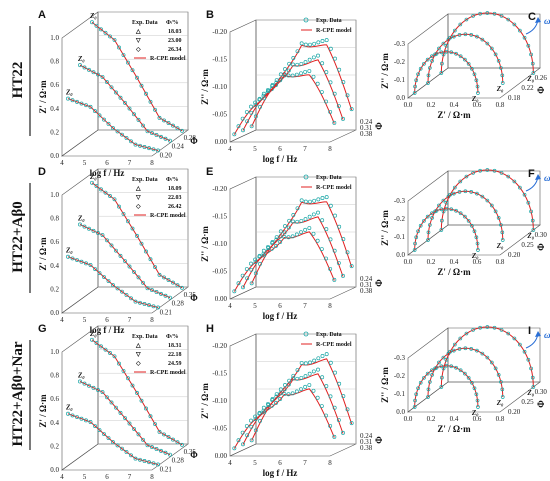 This screenshot has height=481, width=550. I want to click on y-tick-label: -0.1, so click(400, 237).